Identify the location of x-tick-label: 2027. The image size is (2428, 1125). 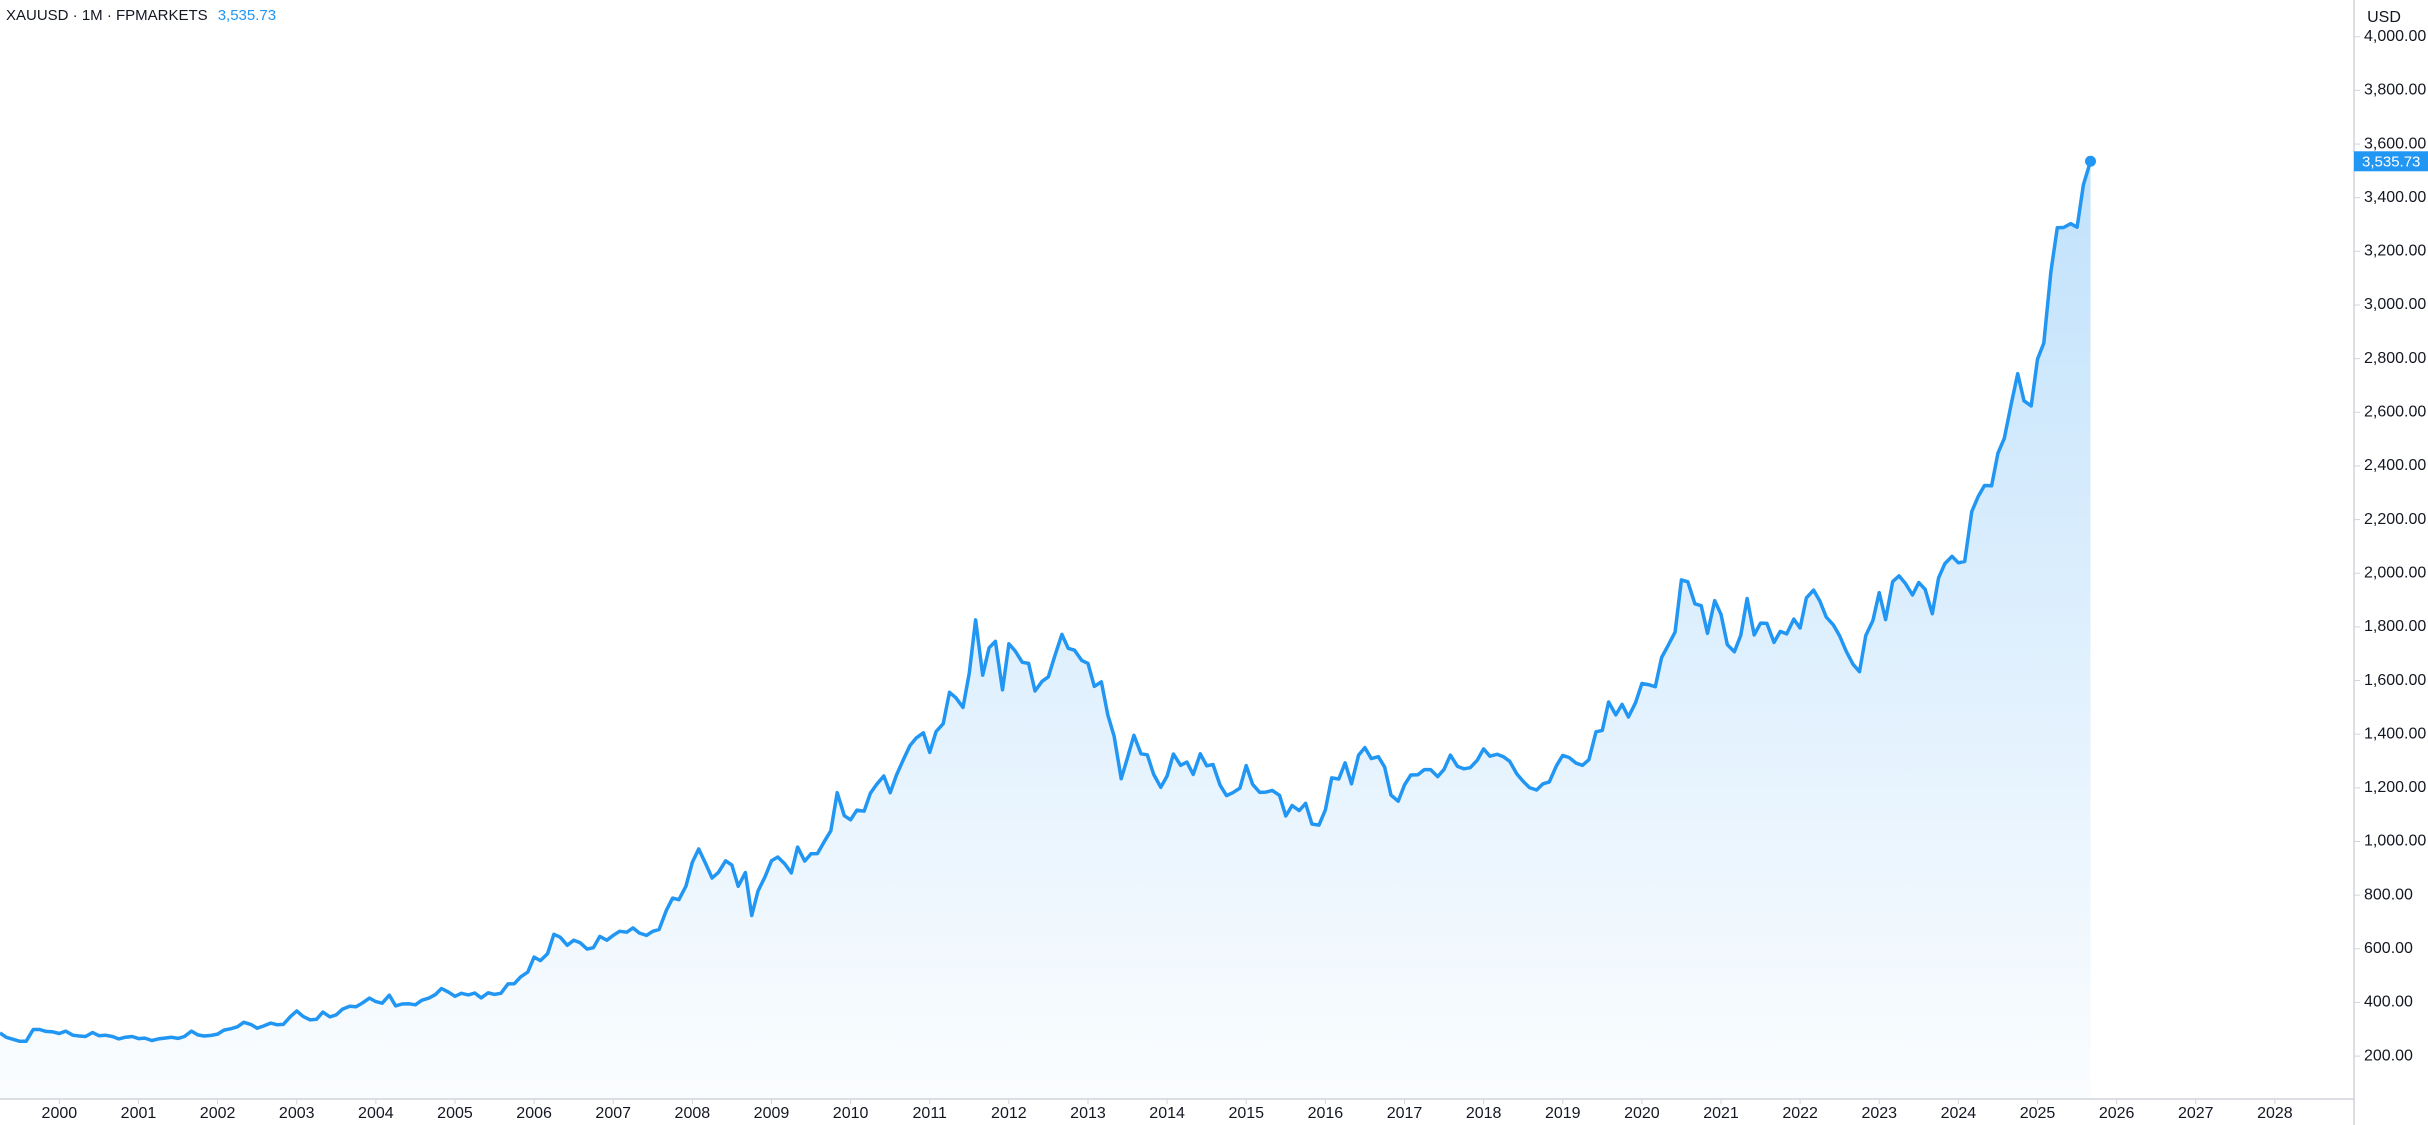
(2196, 1113).